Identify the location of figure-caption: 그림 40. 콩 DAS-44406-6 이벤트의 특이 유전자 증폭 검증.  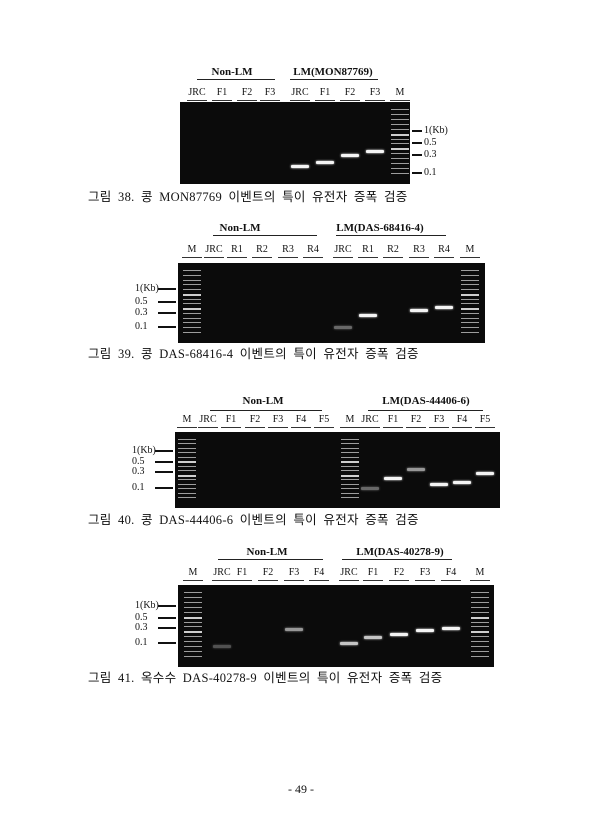
(253, 520).